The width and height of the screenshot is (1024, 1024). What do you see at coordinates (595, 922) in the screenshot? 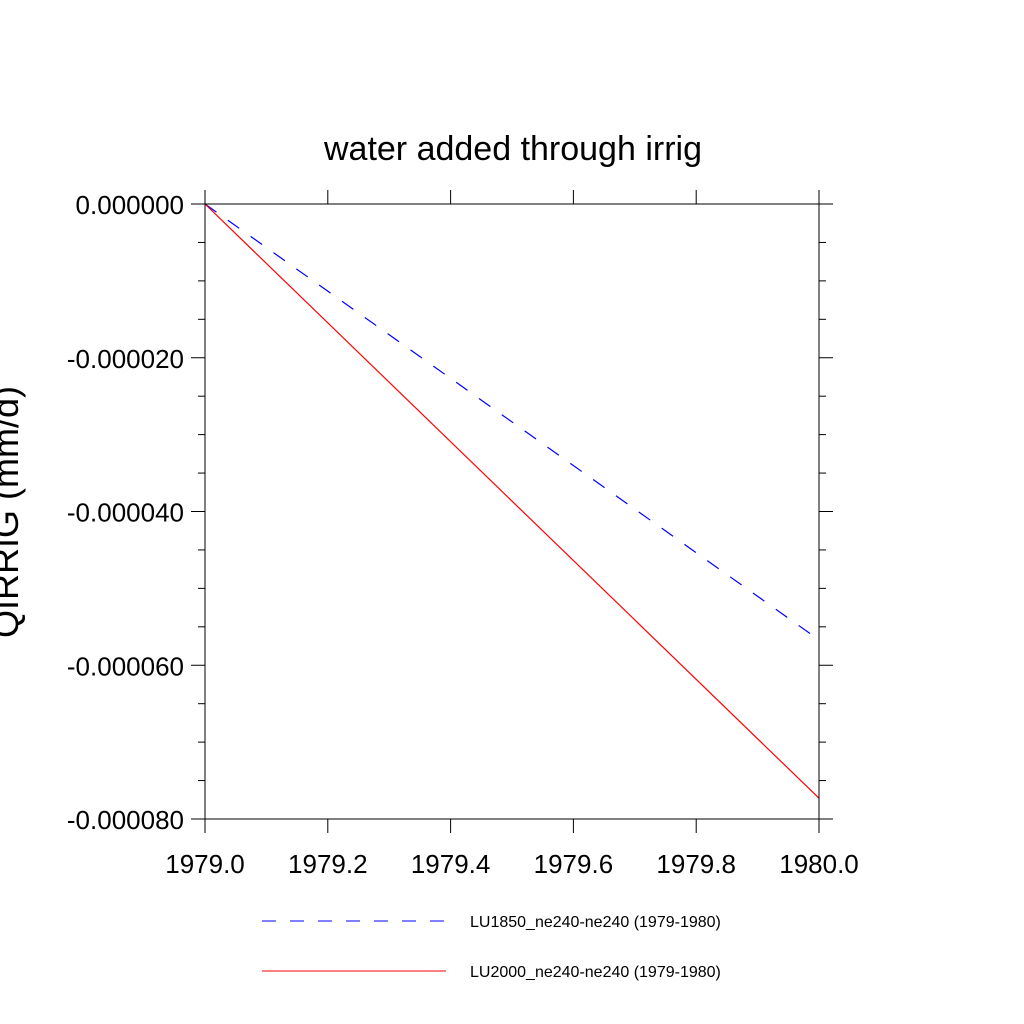
I see `legend-label-1: LU1850_ne240-ne240 (1979-1980)` at bounding box center [595, 922].